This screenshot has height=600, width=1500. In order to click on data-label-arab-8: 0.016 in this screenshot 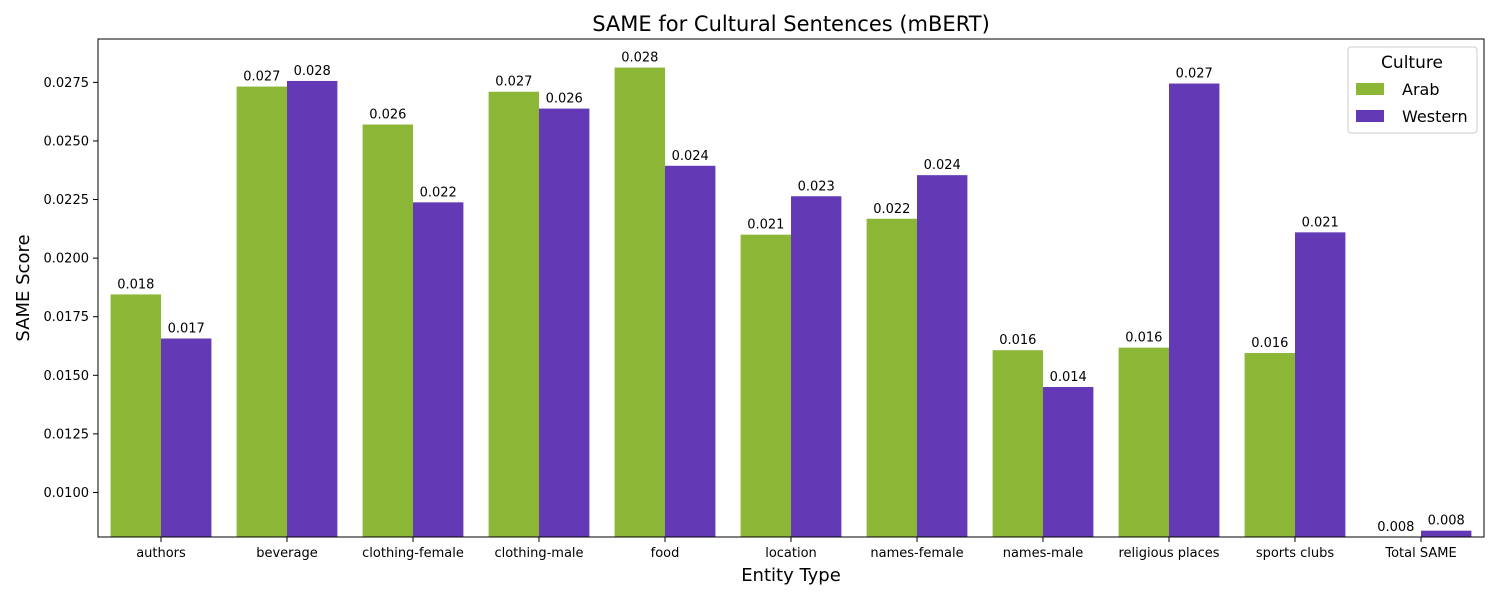, I will do `click(1143, 338)`.